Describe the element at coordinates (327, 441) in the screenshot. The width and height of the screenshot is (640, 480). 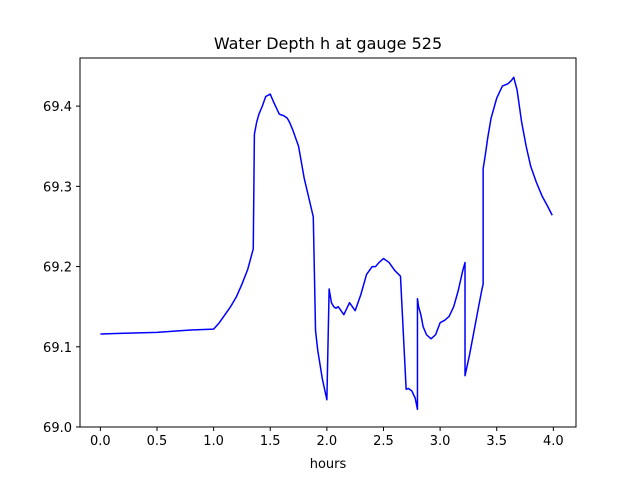
I see `x-tick-label: 2.0` at that location.